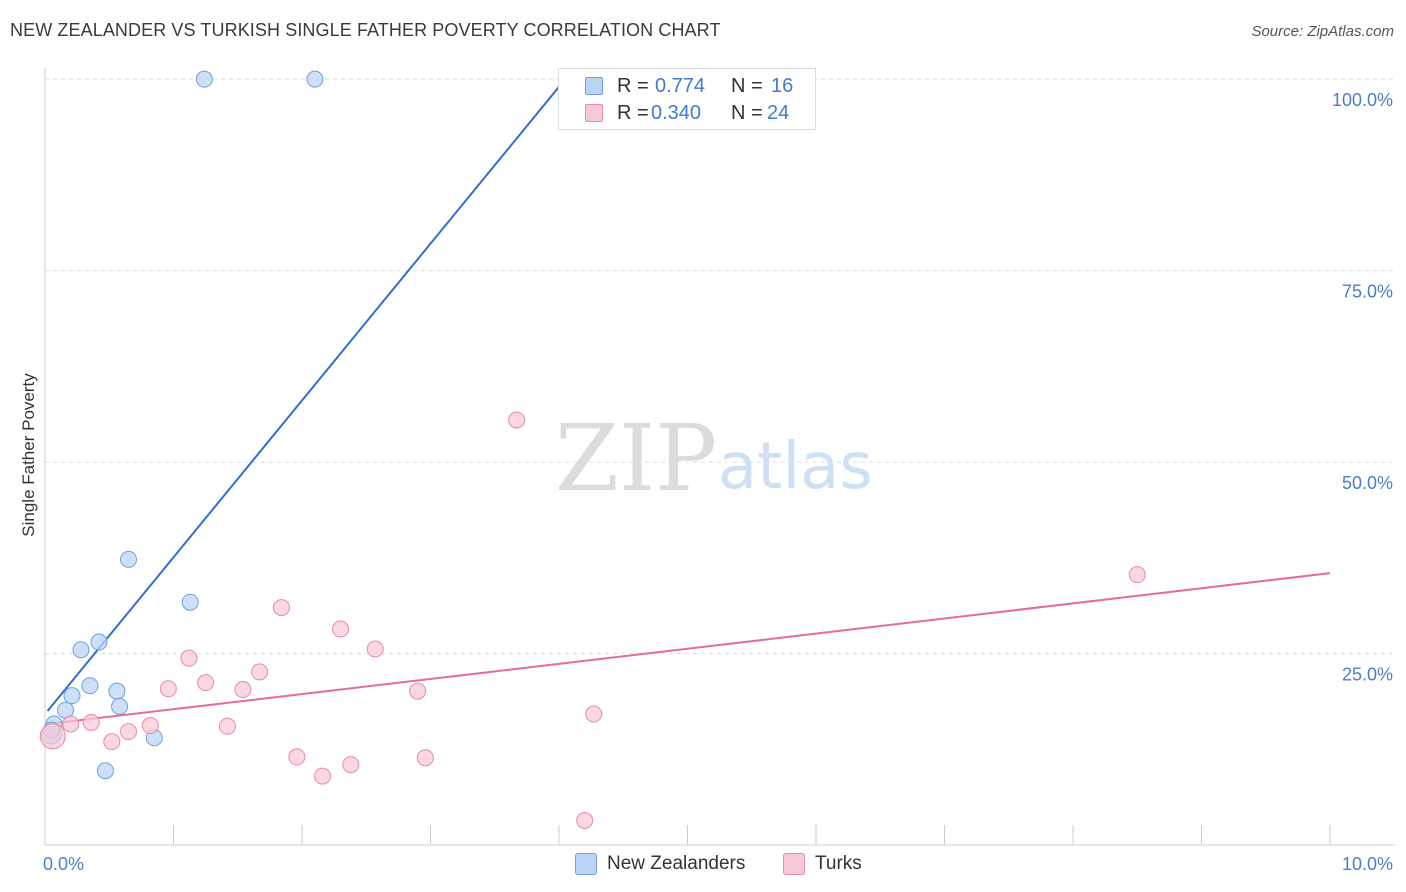  What do you see at coordinates (687, 99) in the screenshot?
I see `legend-box: R = 0.774 N = 16 R = 0.340 N = 24` at bounding box center [687, 99].